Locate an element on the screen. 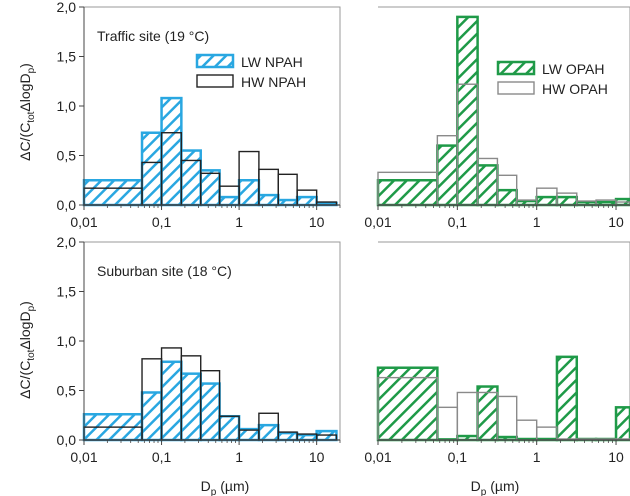 The width and height of the screenshot is (630, 496). y-axis-label-top: ΔC/(CtotΔlogDp) is located at coordinates (27, 112).